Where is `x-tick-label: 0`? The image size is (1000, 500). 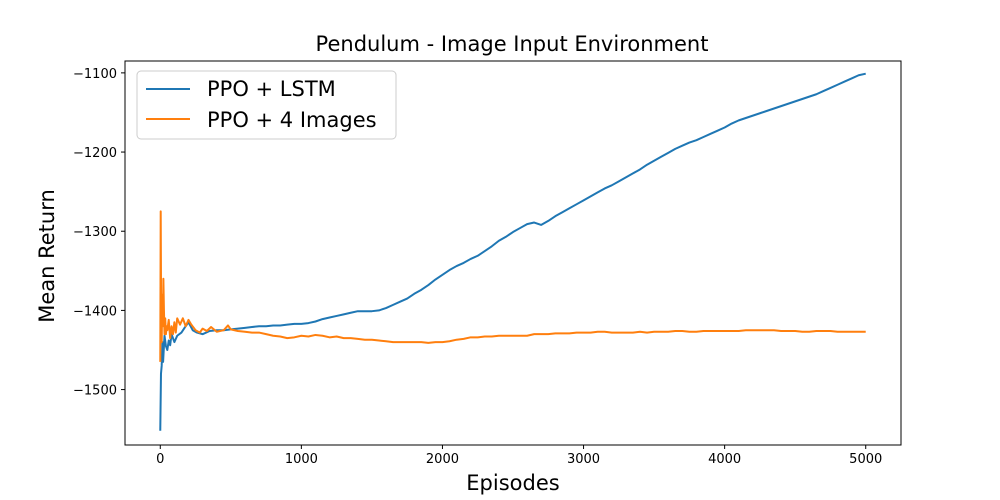 x-tick-label: 0 is located at coordinates (160, 459).